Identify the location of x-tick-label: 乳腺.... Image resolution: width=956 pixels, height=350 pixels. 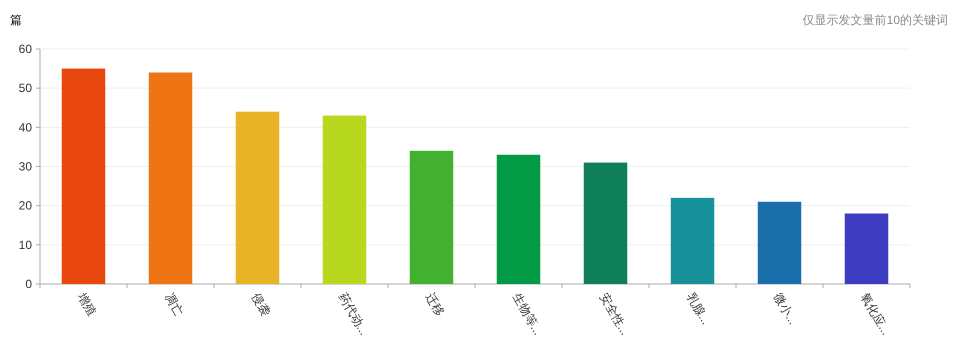
(699, 308).